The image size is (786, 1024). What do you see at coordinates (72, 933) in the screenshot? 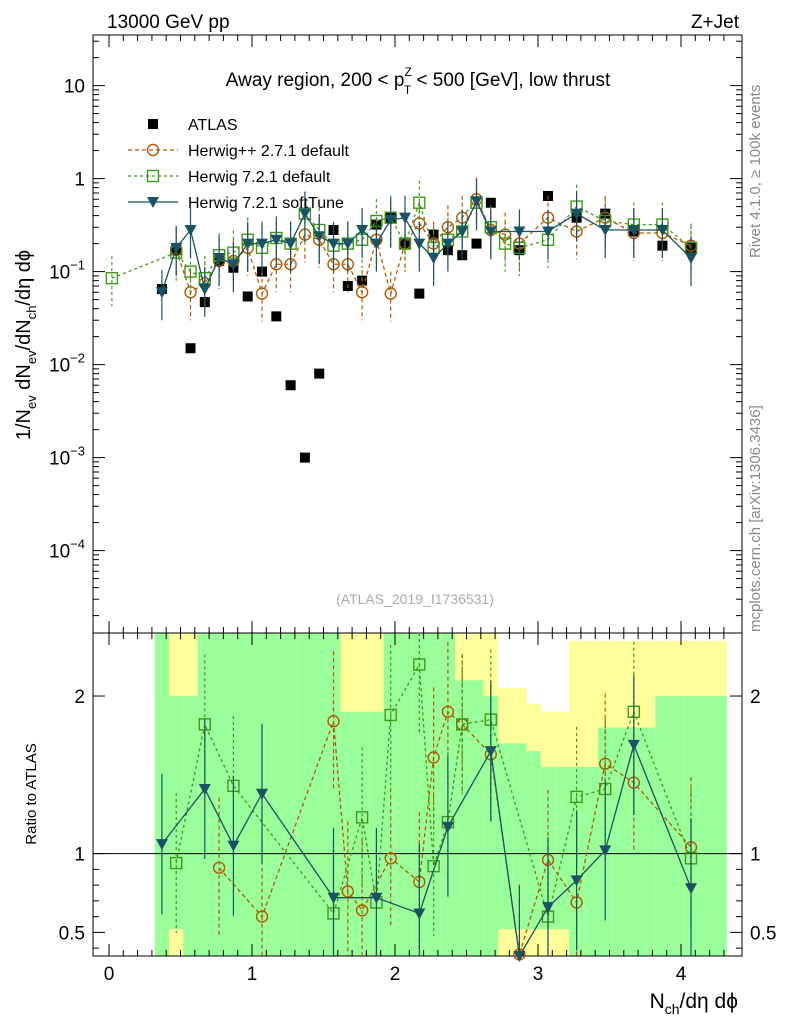
I see `ratio-y-tick-label: 0.5` at bounding box center [72, 933].